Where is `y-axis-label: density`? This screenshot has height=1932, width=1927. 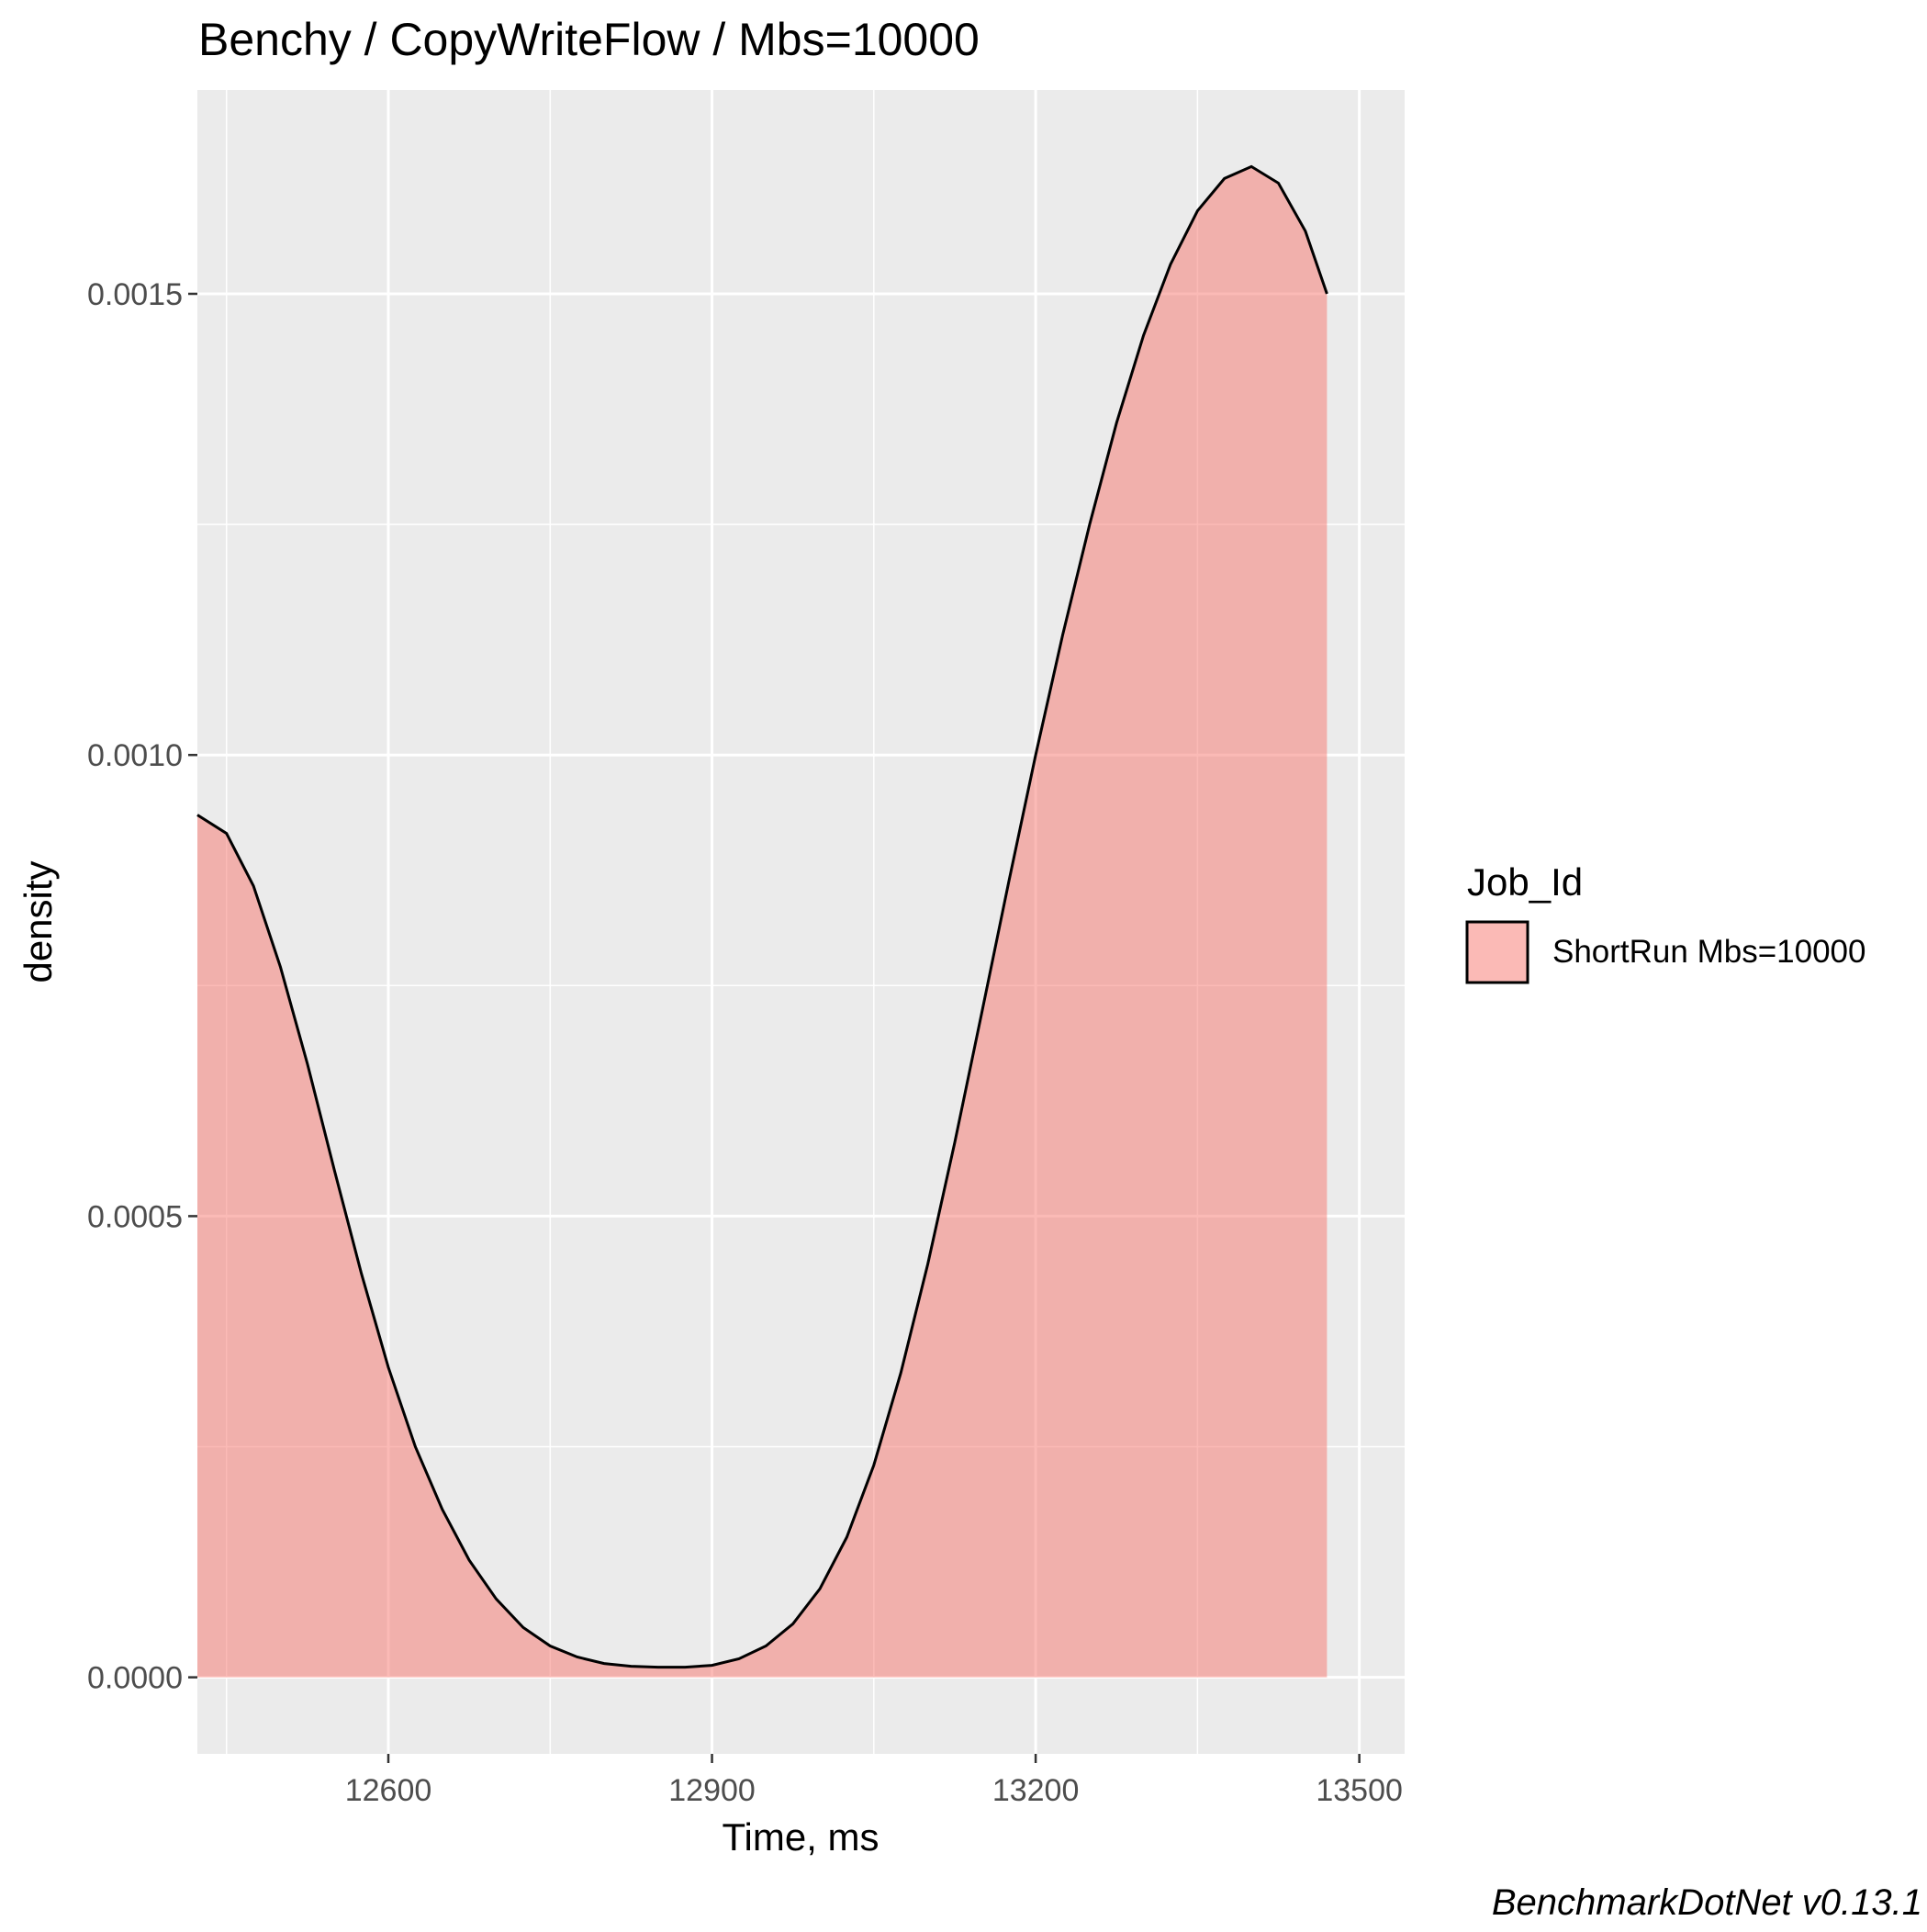 y-axis-label: density is located at coordinates (39, 921).